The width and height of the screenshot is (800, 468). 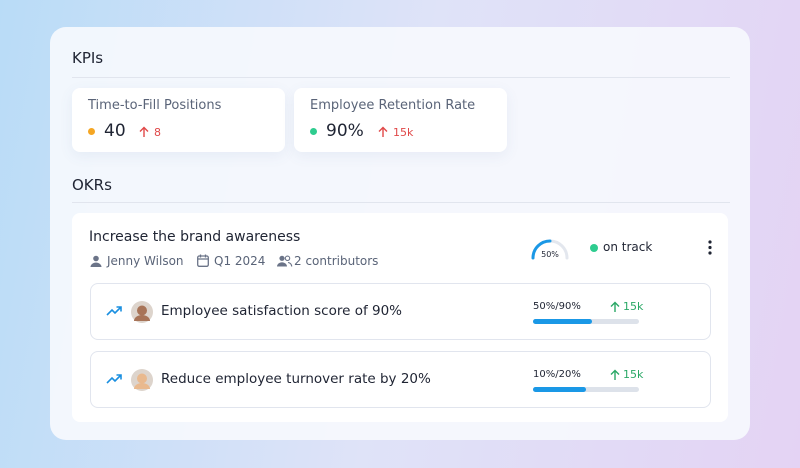 What do you see at coordinates (92, 185) in the screenshot?
I see `section-title: OKRs` at bounding box center [92, 185].